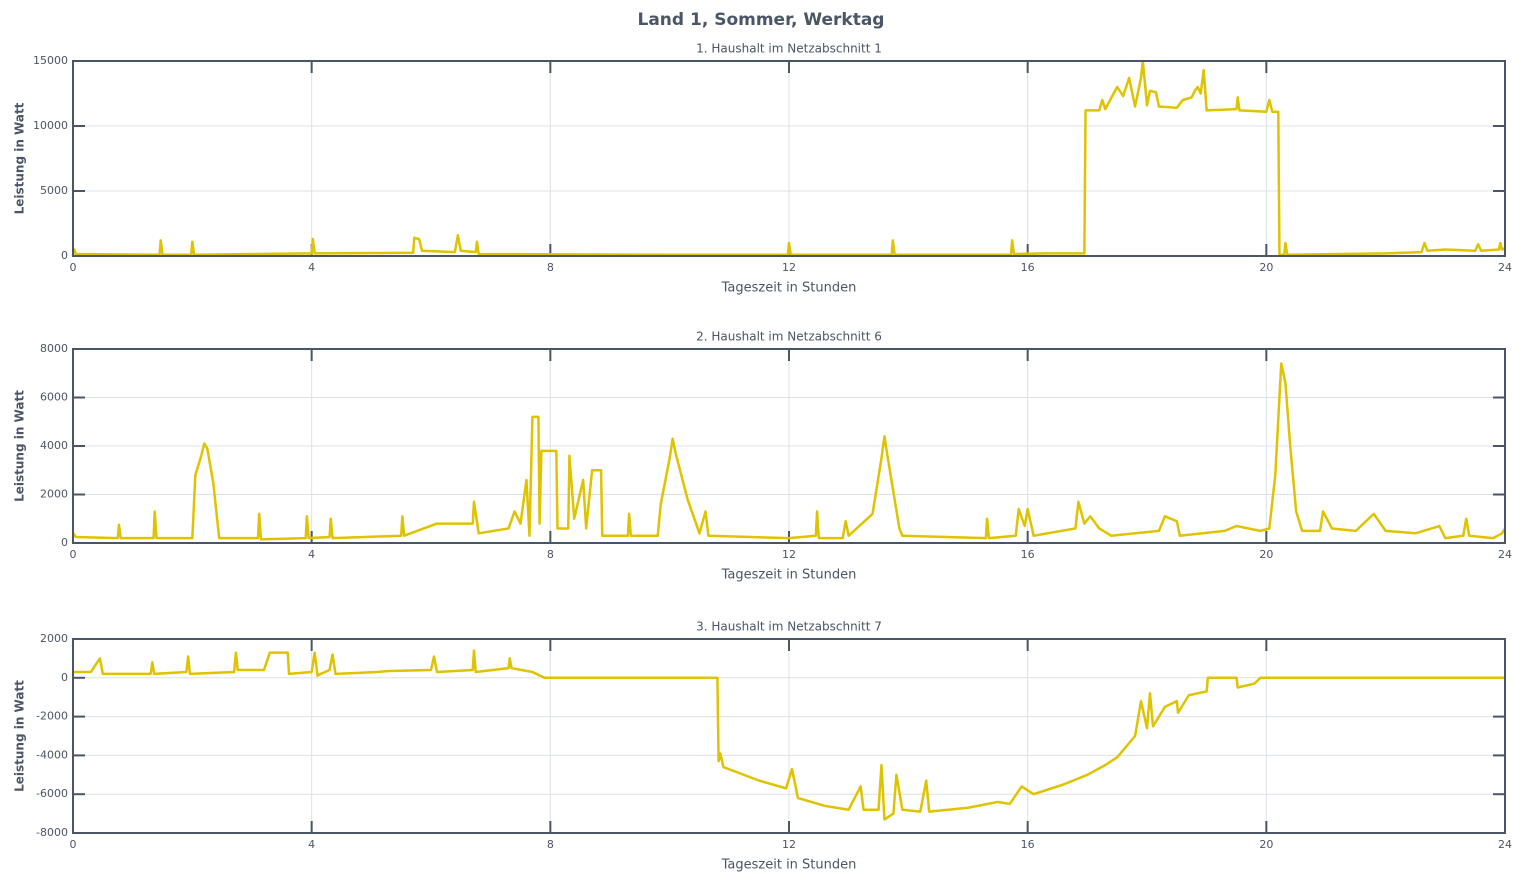 The width and height of the screenshot is (1513, 875). Describe the element at coordinates (54, 190) in the screenshot. I see `y-tick-label: 5000` at that location.